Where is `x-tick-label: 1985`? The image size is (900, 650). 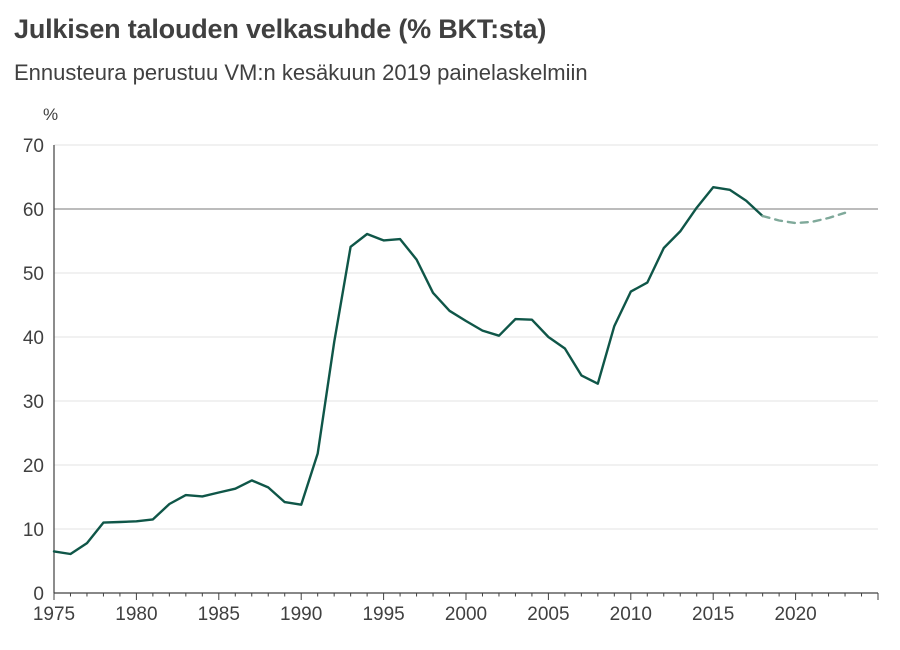 x-tick-label: 1985 is located at coordinates (219, 614).